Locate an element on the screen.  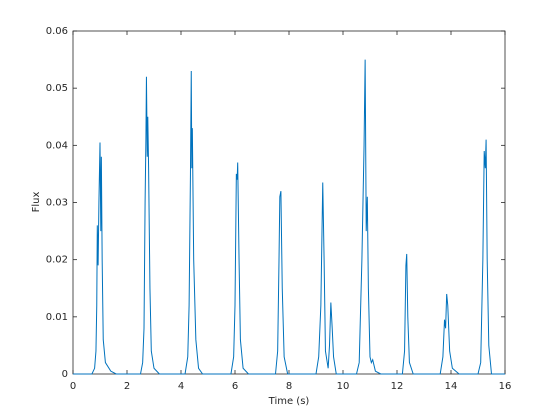
x-tick-label: 10 is located at coordinates (343, 386).